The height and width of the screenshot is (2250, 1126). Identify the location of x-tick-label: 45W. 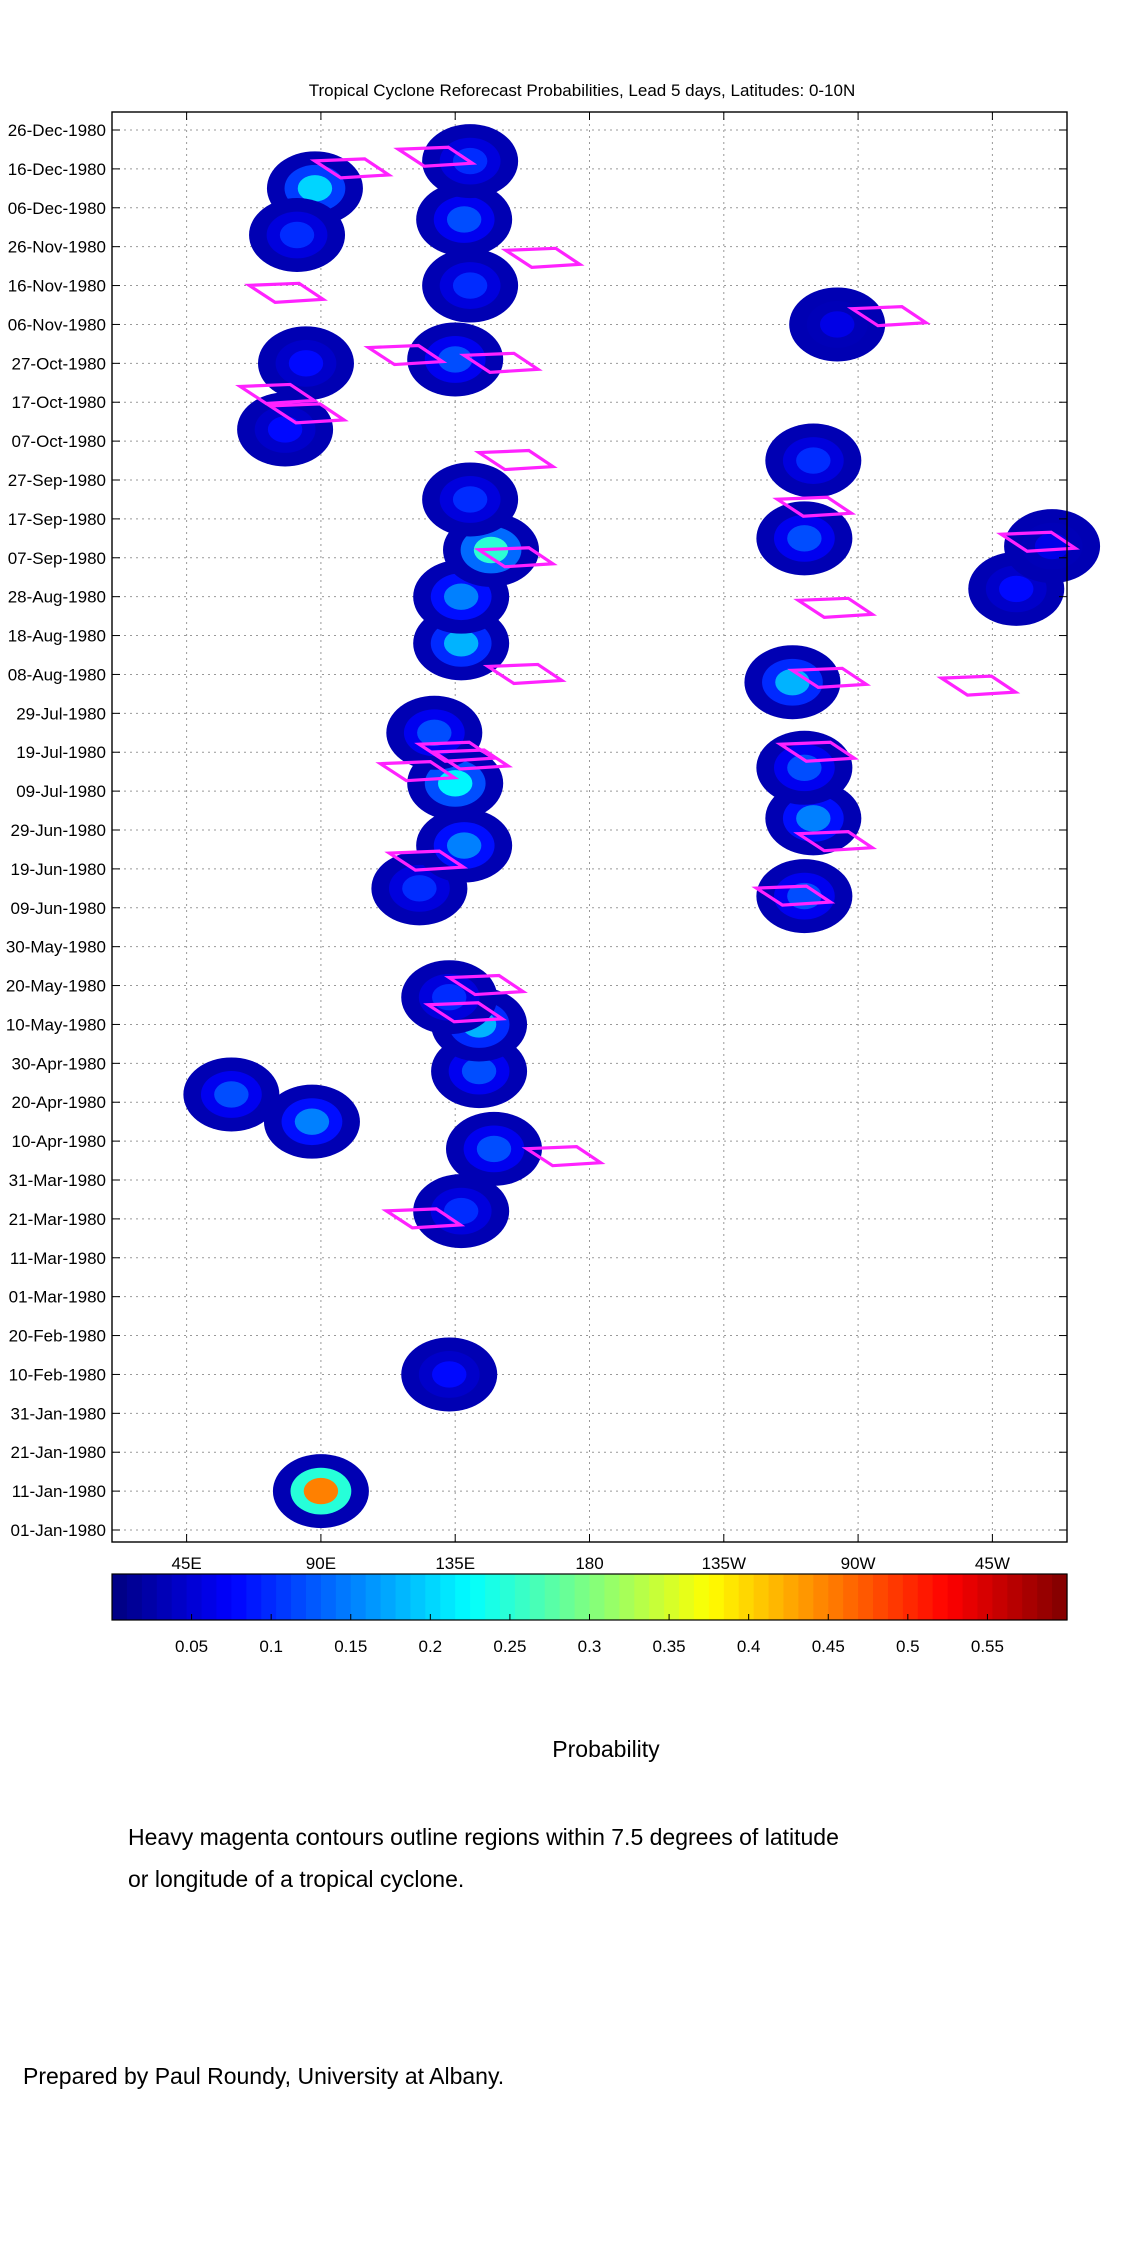
(992, 1563).